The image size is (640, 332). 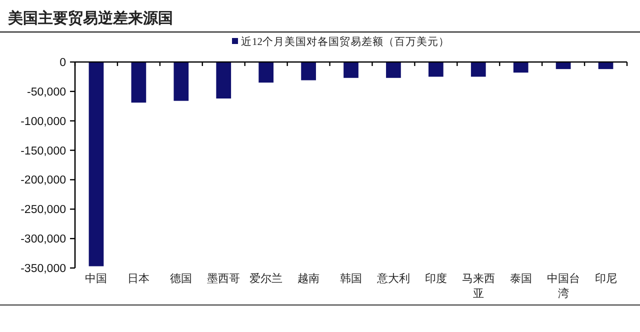 I want to click on x-tick-label: 马来西亚, so click(x=478, y=286).